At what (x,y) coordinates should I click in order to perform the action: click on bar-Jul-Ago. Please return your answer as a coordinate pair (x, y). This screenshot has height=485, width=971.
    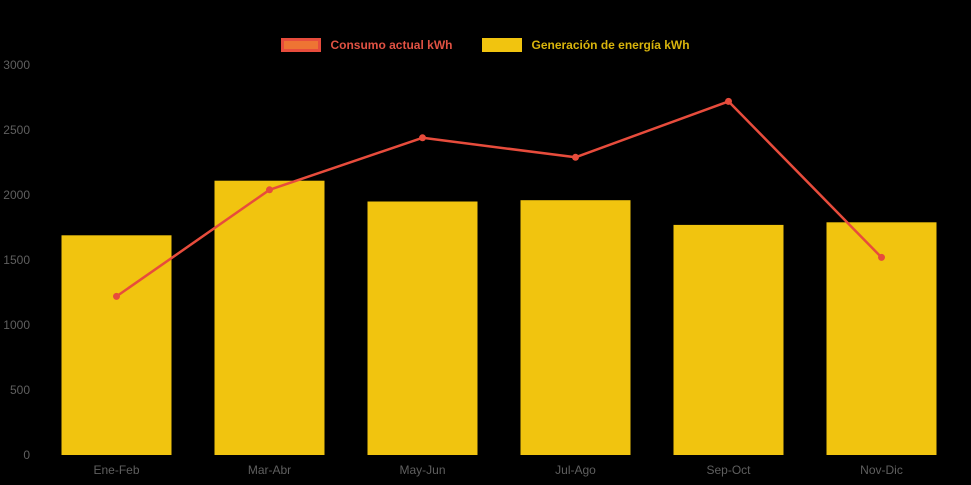
    Looking at the image, I should click on (575, 327).